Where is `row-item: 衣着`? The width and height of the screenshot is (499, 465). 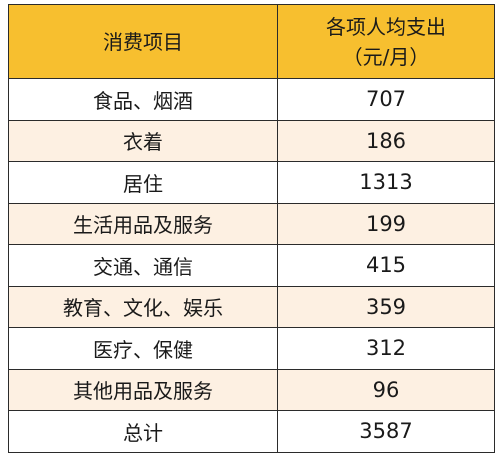 row-item: 衣着 is located at coordinates (143, 140).